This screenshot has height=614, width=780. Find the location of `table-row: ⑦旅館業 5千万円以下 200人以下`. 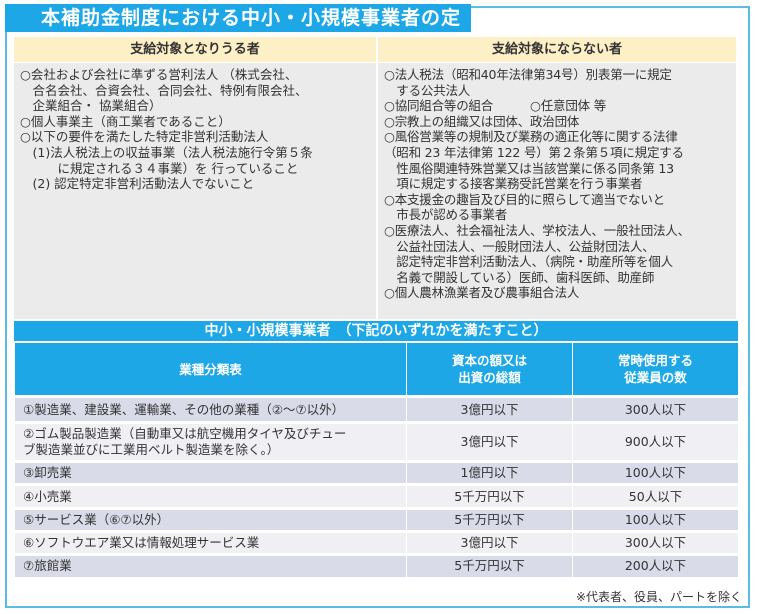

table-row: ⑦旅館業 5千万円以下 200人以下 is located at coordinates (376, 565).